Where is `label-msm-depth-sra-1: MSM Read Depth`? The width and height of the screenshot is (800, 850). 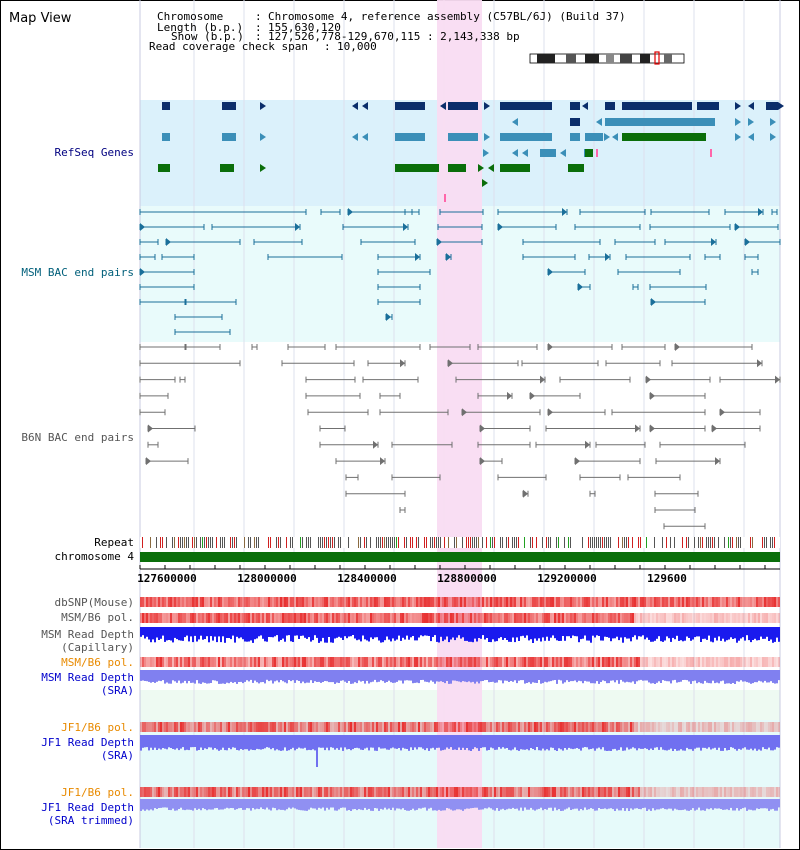 label-msm-depth-sra-1: MSM Read Depth is located at coordinates (87, 677).